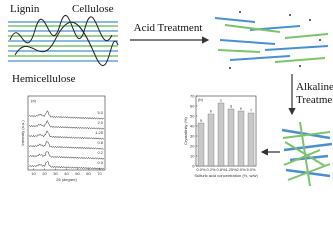  Describe the element at coordinates (66, 173) in the screenshot. I see `x-tick-label: 40` at that location.